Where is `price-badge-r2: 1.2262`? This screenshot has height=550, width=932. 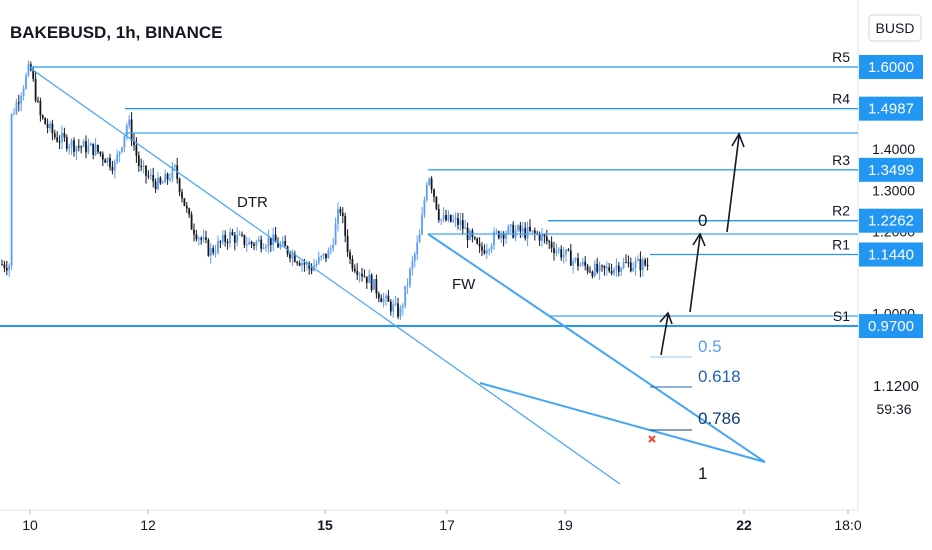
price-badge-r2: 1.2262 is located at coordinates (891, 221).